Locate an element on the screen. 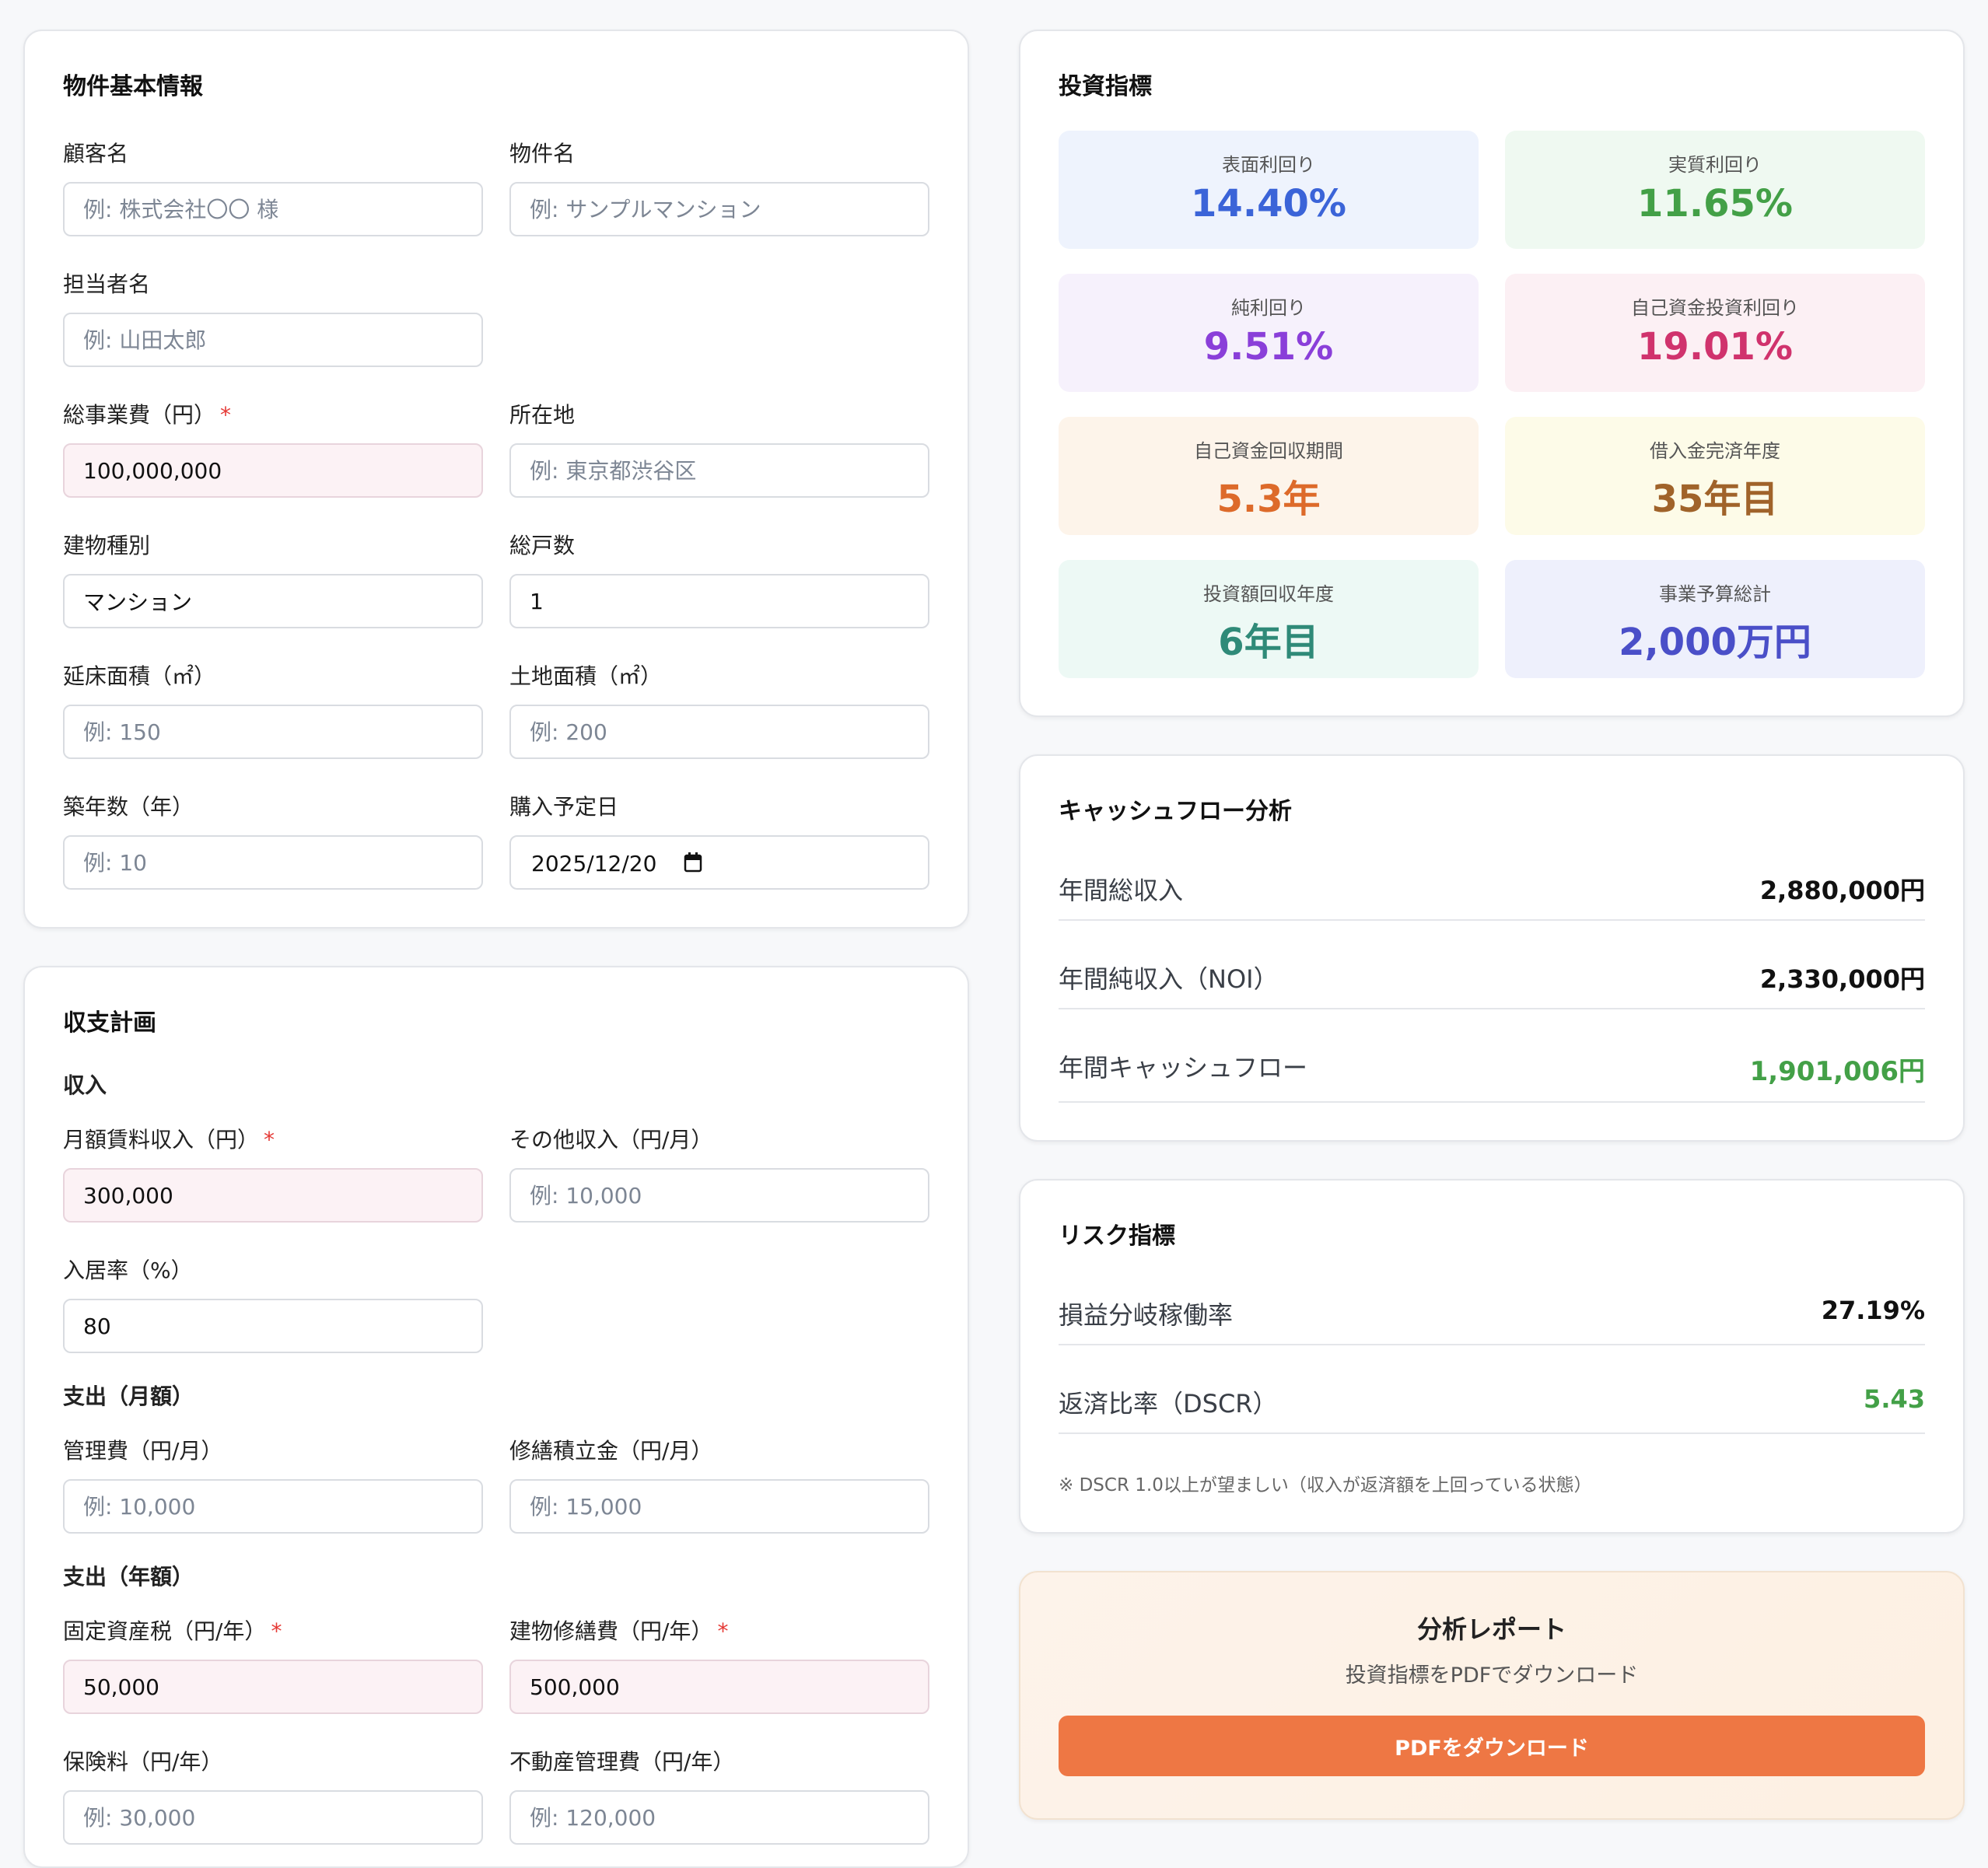  metric-value: 19.01% is located at coordinates (1715, 347).